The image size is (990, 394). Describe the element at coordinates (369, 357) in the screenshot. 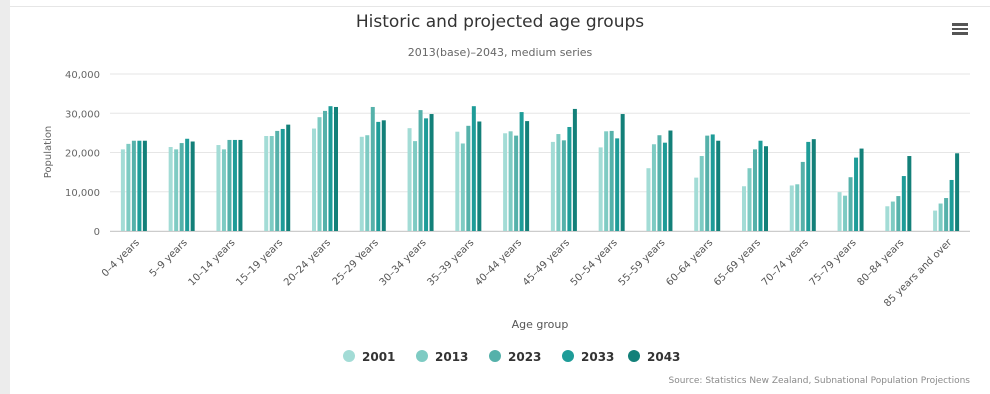

I see `legend-item: 2001` at that location.